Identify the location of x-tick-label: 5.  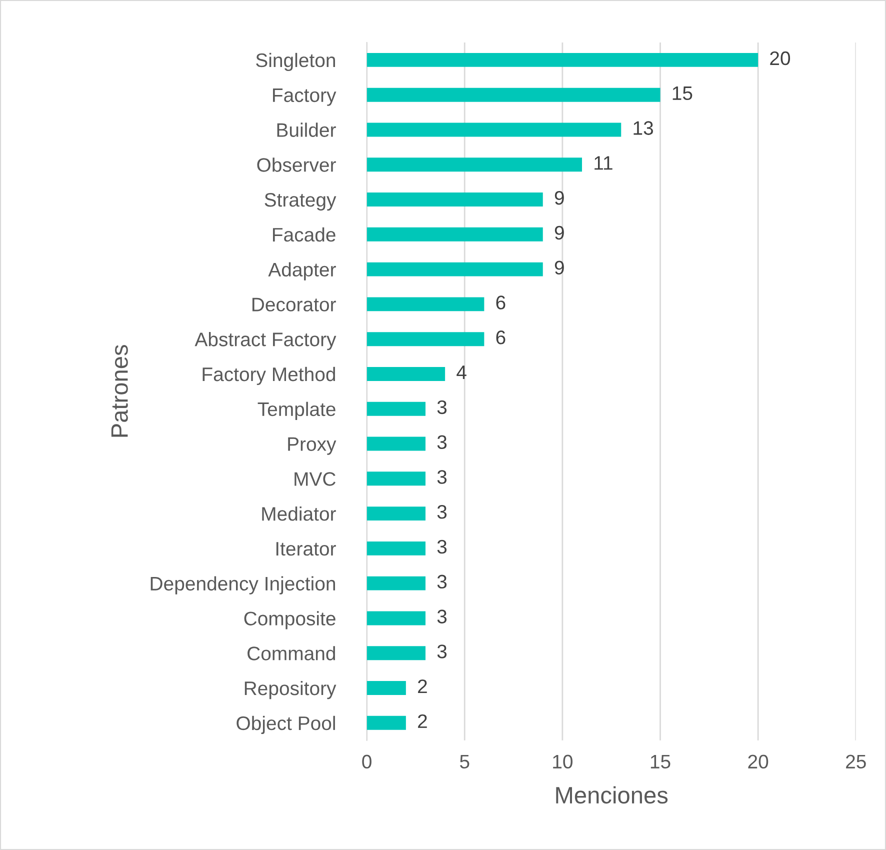
(465, 761).